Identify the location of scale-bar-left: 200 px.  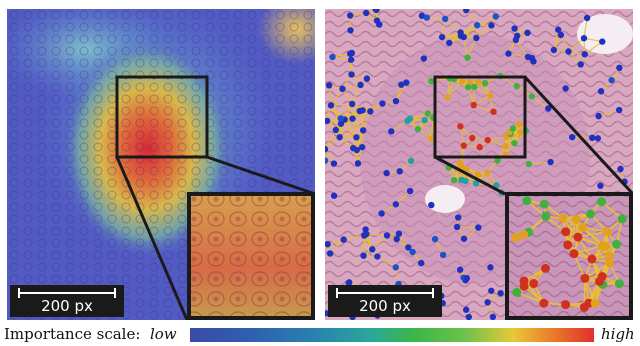
(67, 301).